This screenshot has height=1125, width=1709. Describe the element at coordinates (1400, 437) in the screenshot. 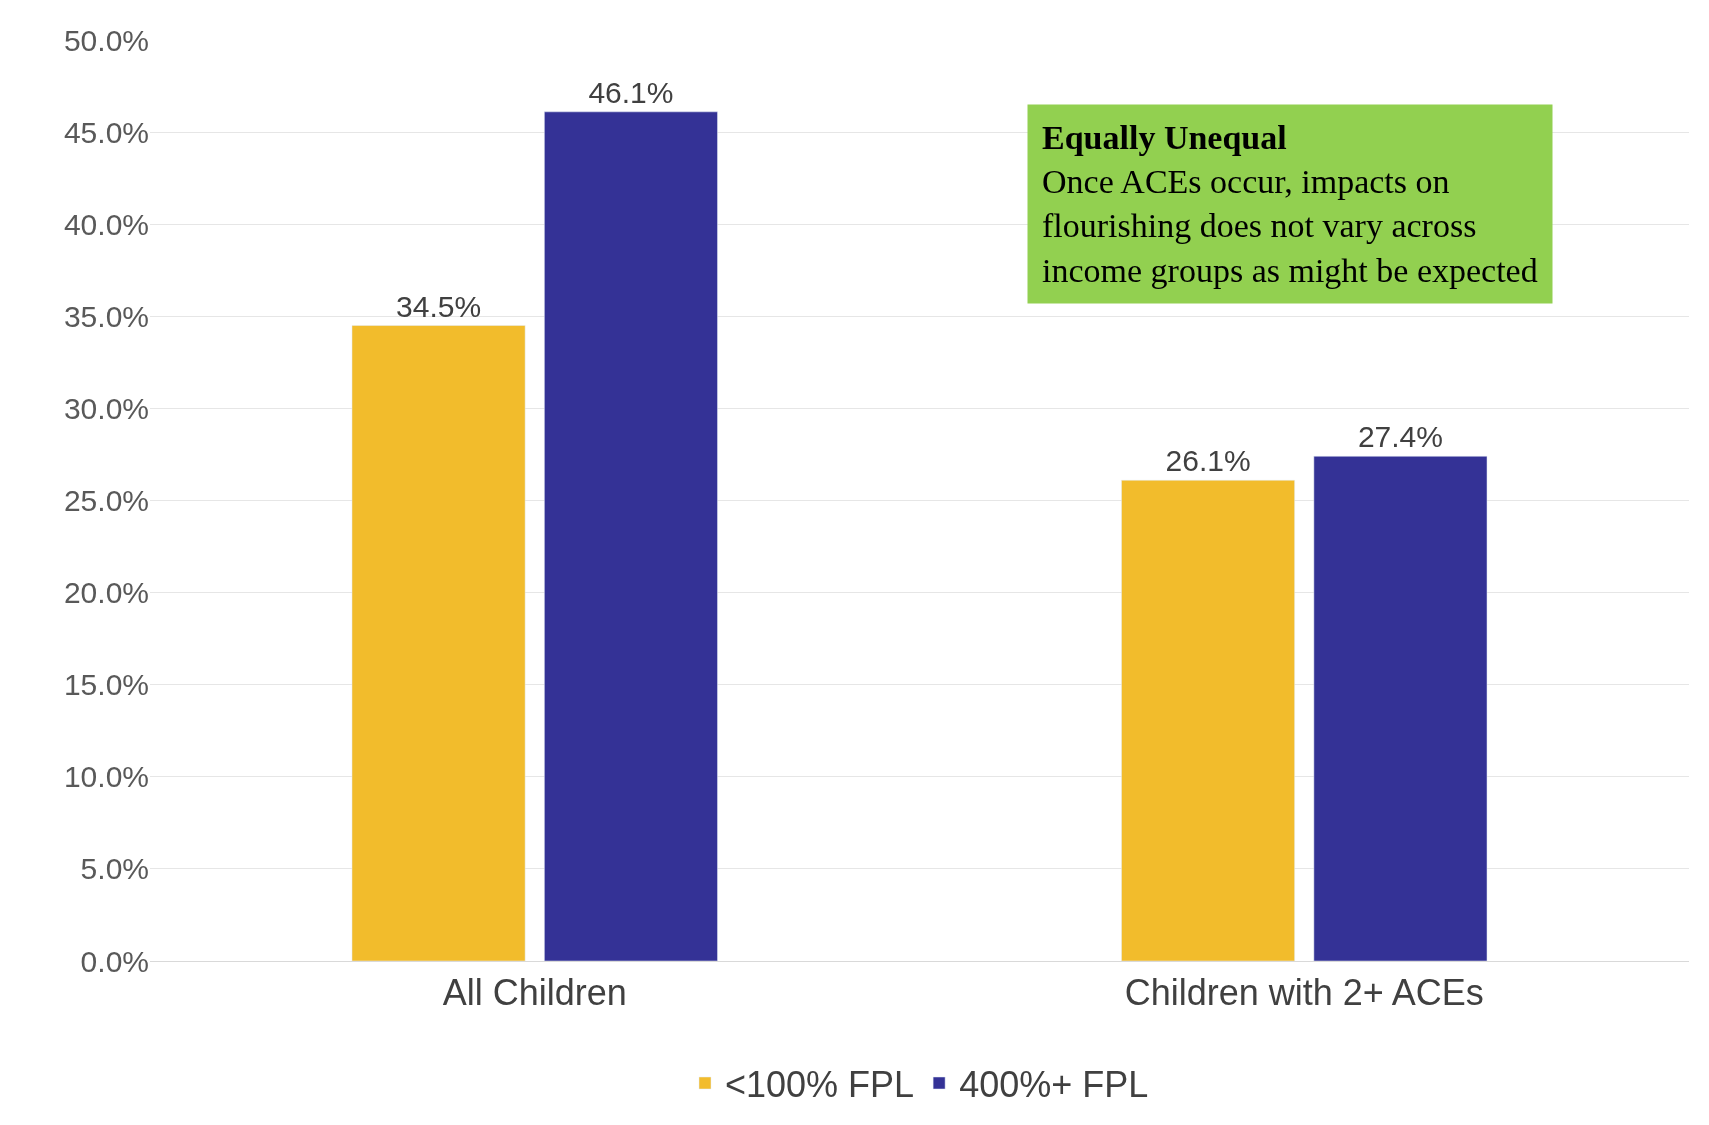

I see `data-label: 27.4%` at that location.